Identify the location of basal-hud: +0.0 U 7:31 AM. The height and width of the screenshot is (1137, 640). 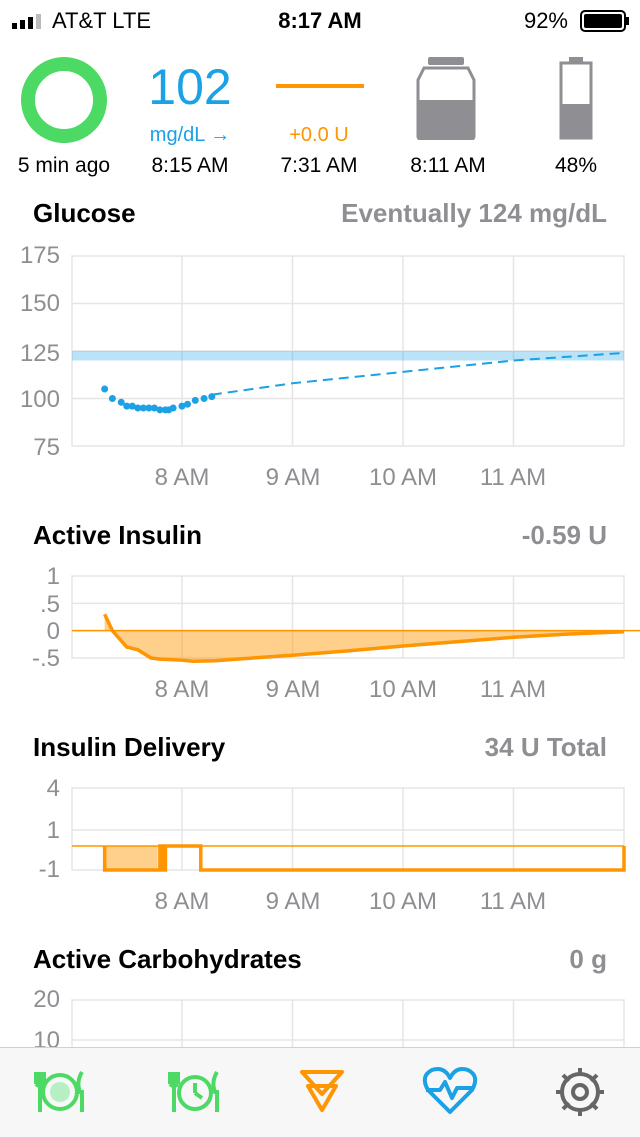
(319, 118).